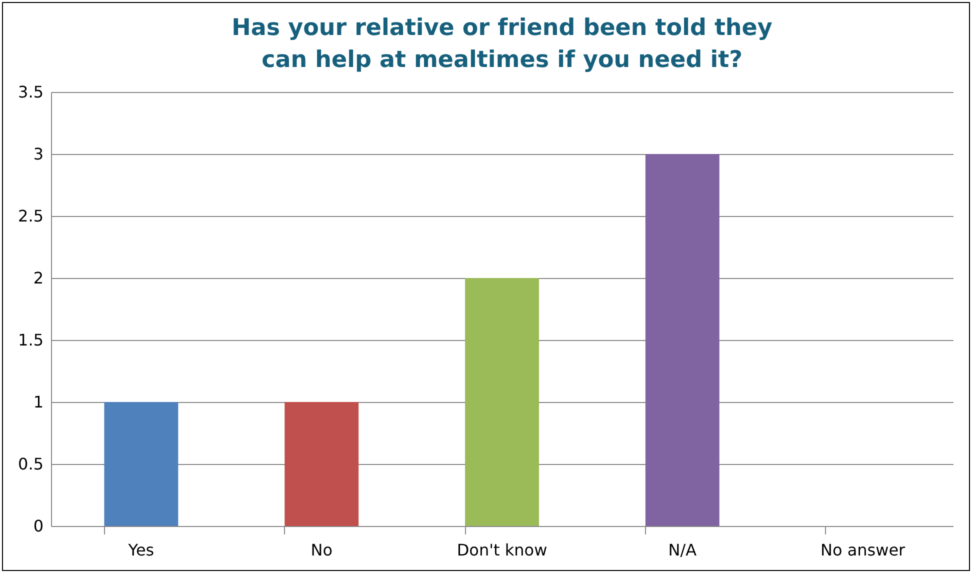  What do you see at coordinates (502, 44) in the screenshot?
I see `chart-title: Has your relative or friend been told they can help at mealtimes if you need it?` at bounding box center [502, 44].